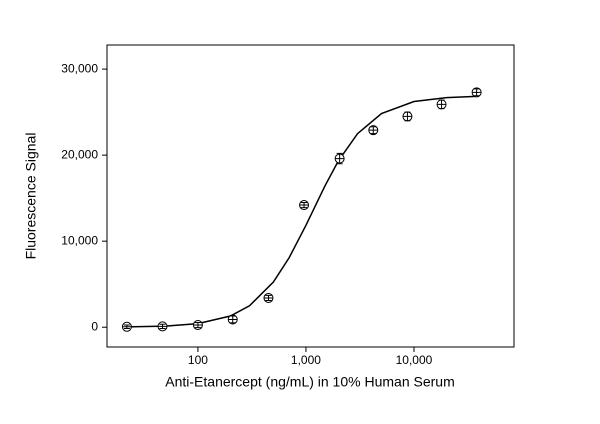 This screenshot has width=600, height=424. Describe the element at coordinates (31, 196) in the screenshot. I see `y-axis-label: Fluorescence Signal` at that location.